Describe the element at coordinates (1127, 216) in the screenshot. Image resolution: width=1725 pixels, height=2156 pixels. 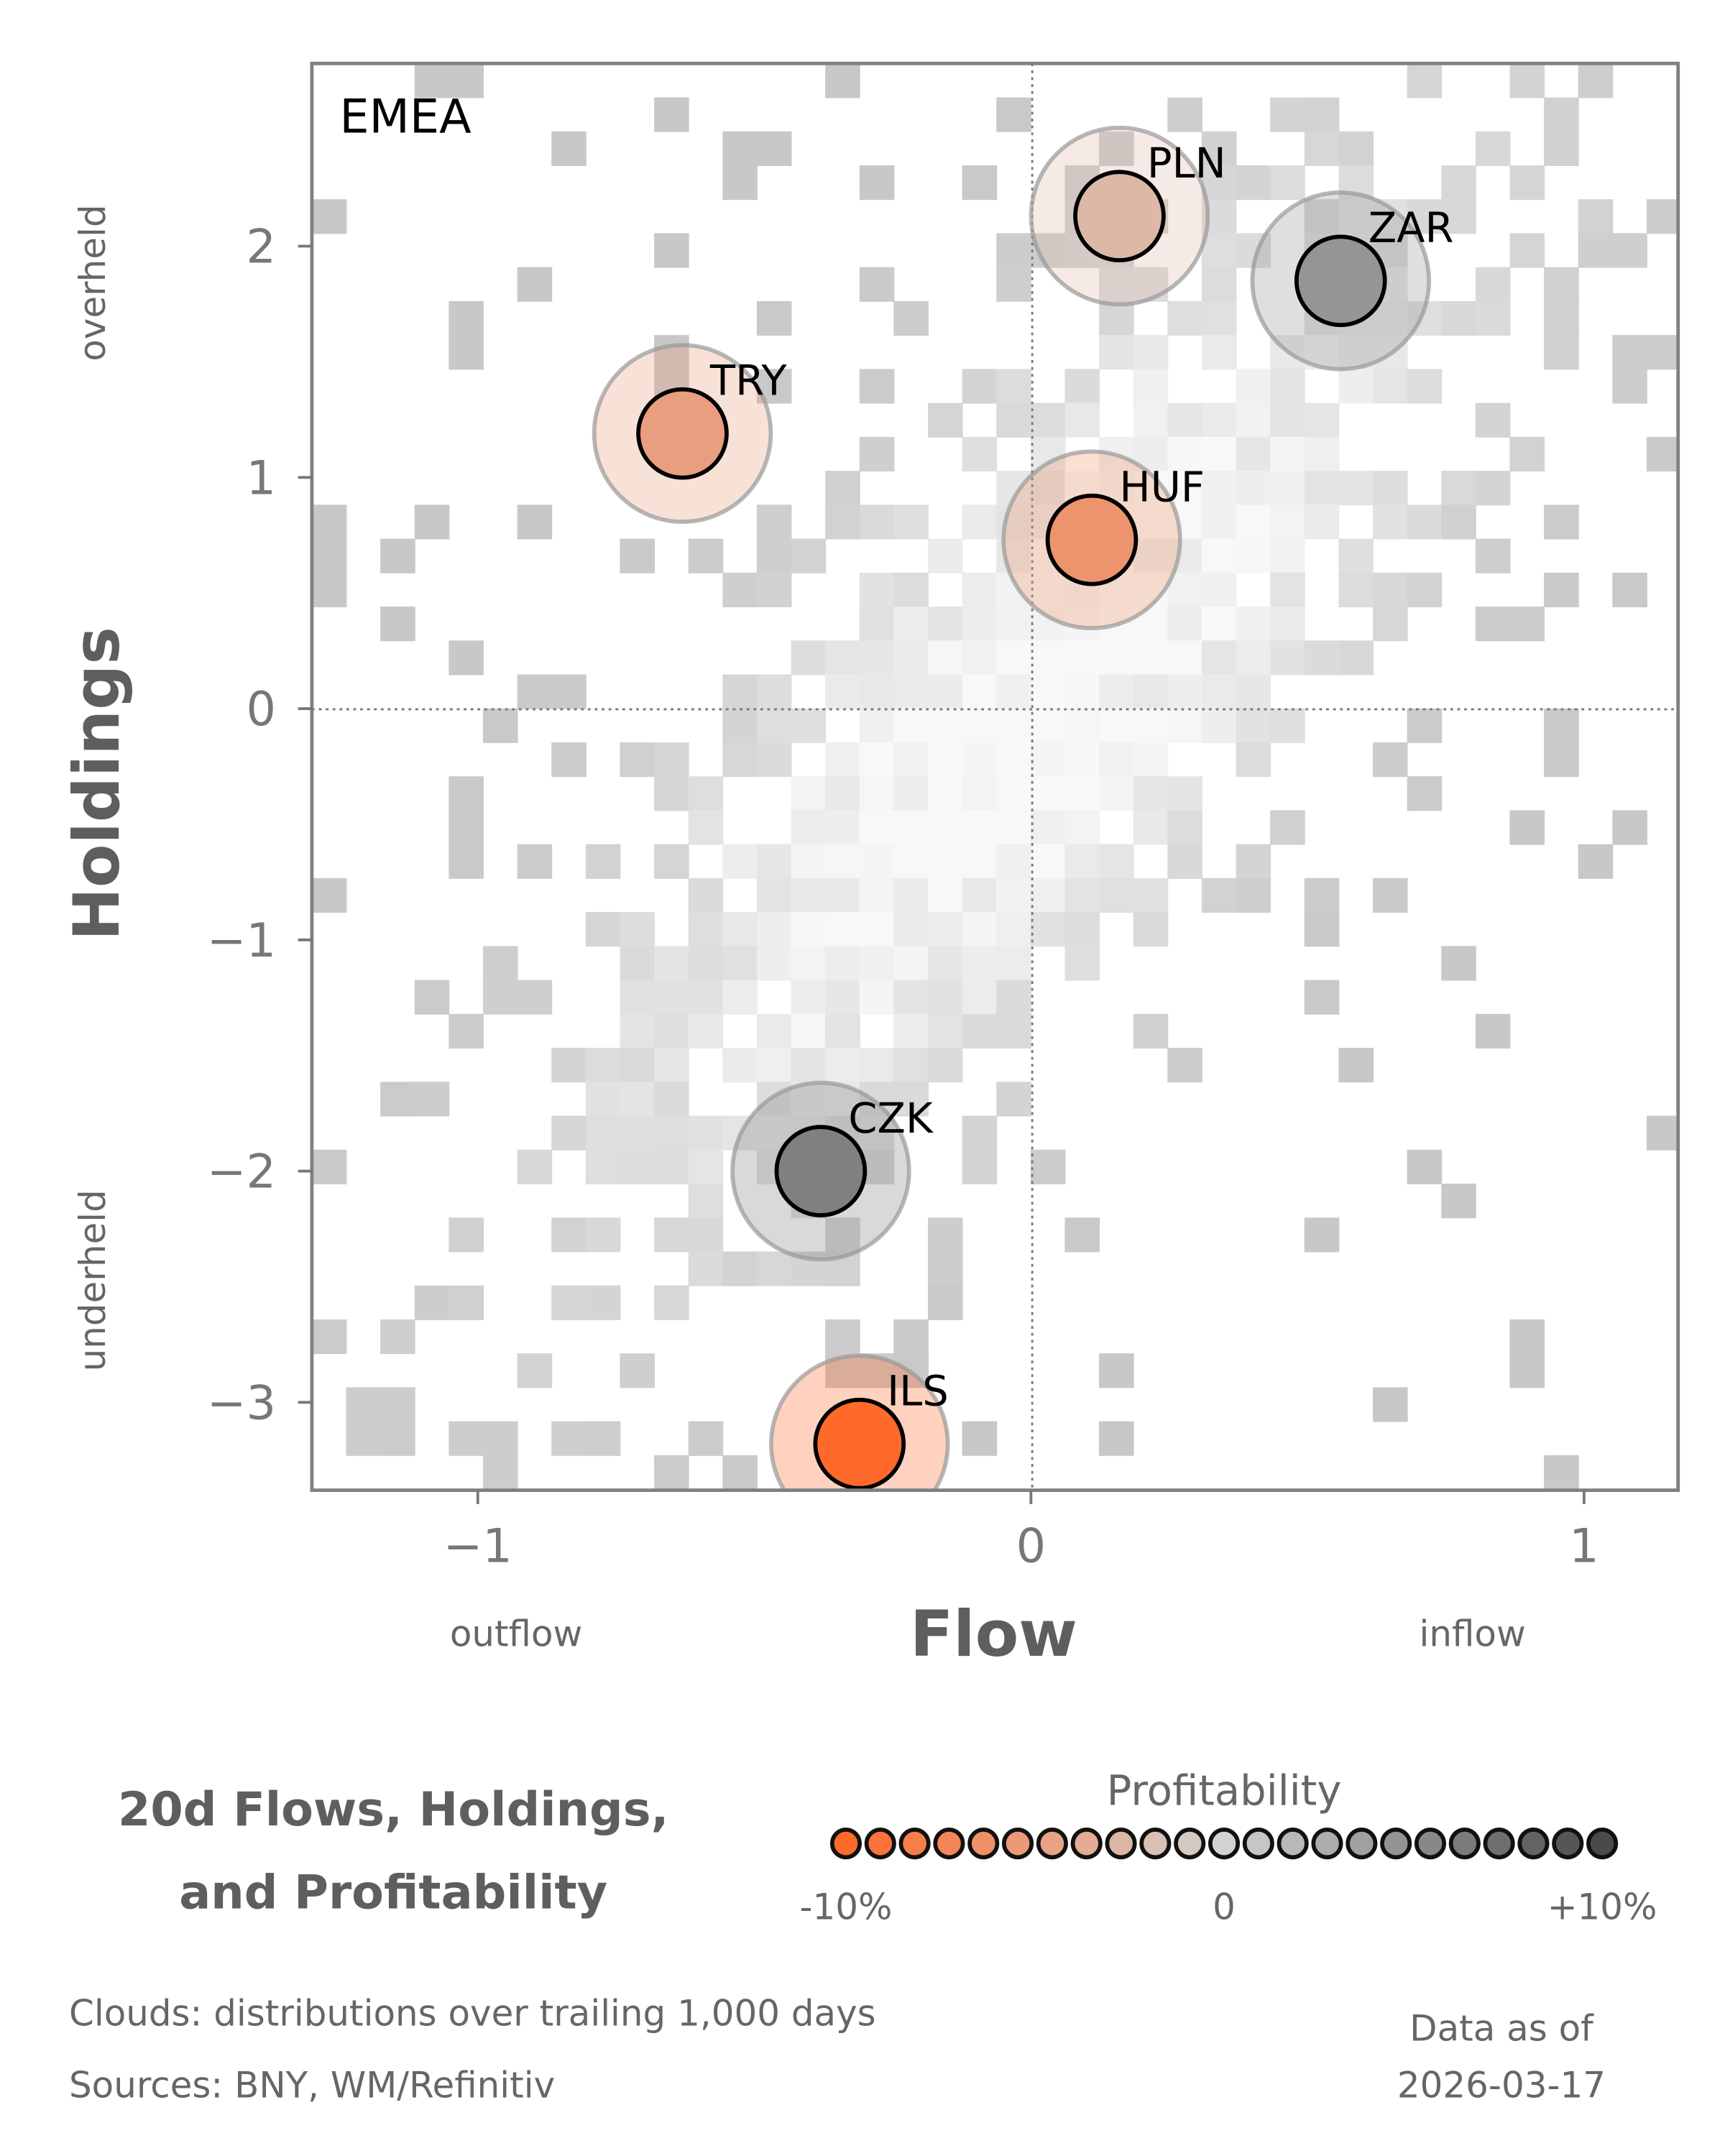
I see `point-pln: PLN` at that location.